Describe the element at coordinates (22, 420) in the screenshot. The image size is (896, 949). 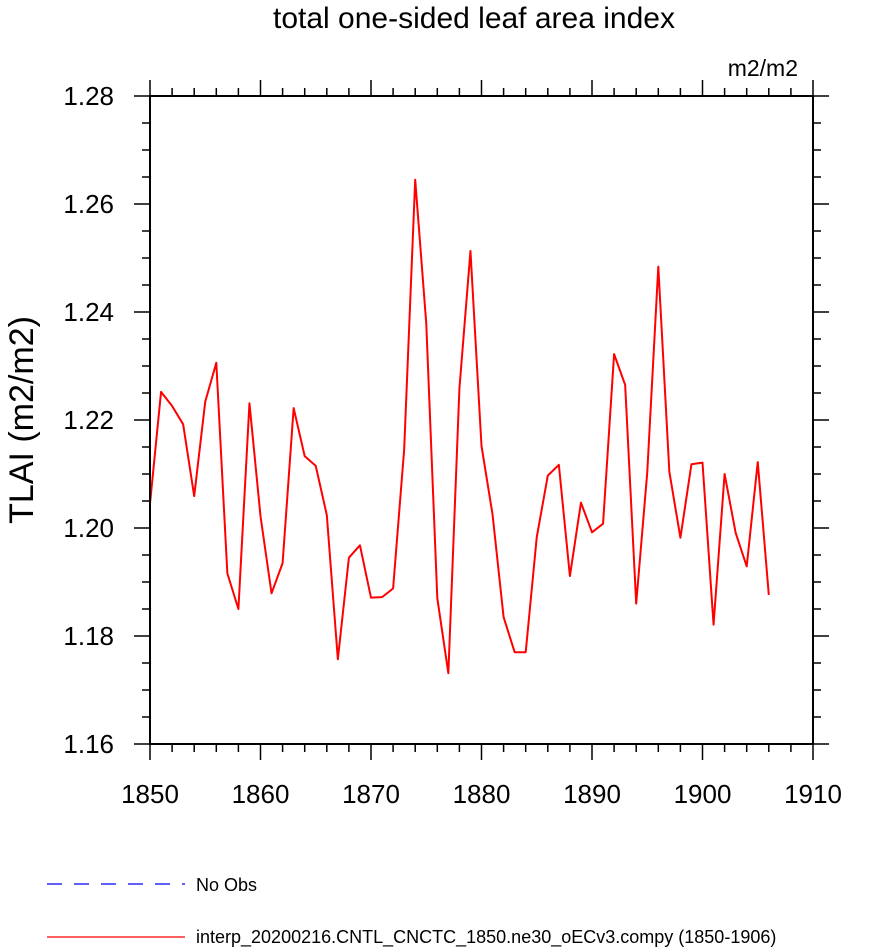
I see `y-axis-label: TLAI (m2/m2)` at that location.